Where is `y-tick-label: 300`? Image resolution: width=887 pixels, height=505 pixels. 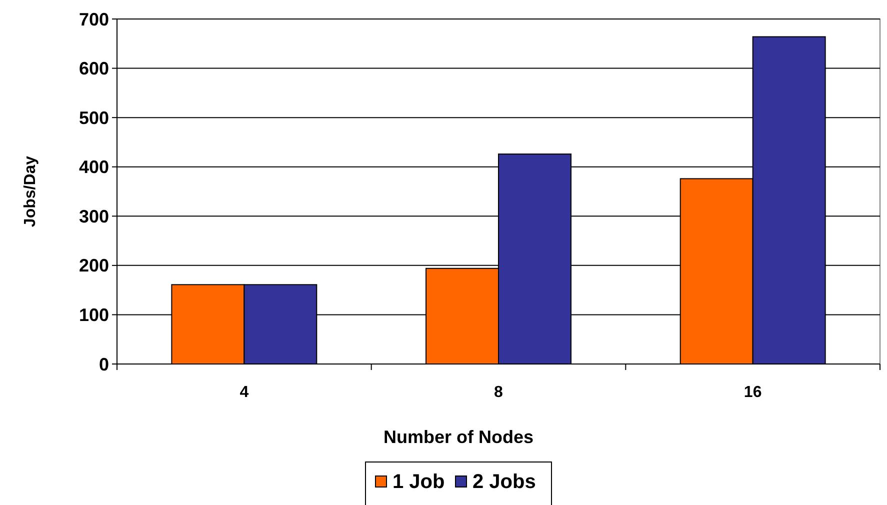 y-tick-label: 300 is located at coordinates (93, 216).